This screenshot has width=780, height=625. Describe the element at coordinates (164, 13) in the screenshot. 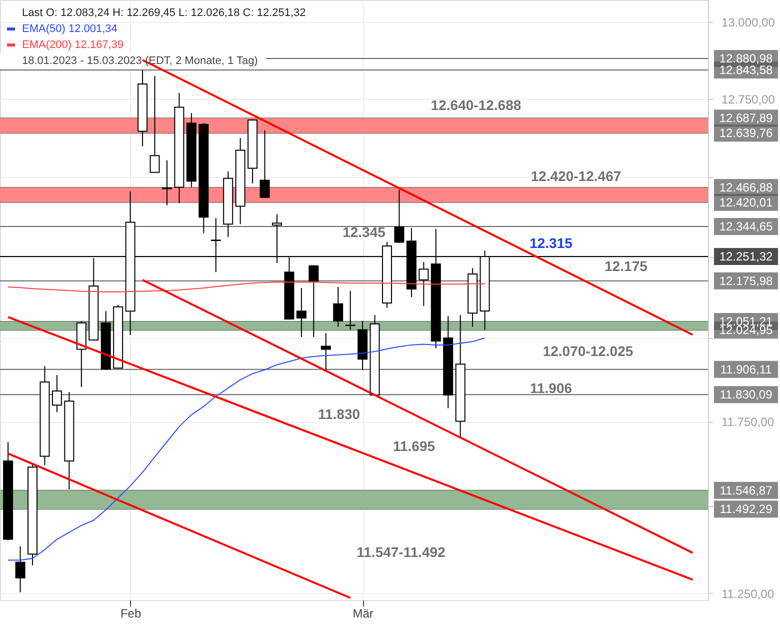

I see `text: Last O: 12.083,24 H: 12.269,45 L: 12.026,18 C: 12.251,32` at that location.